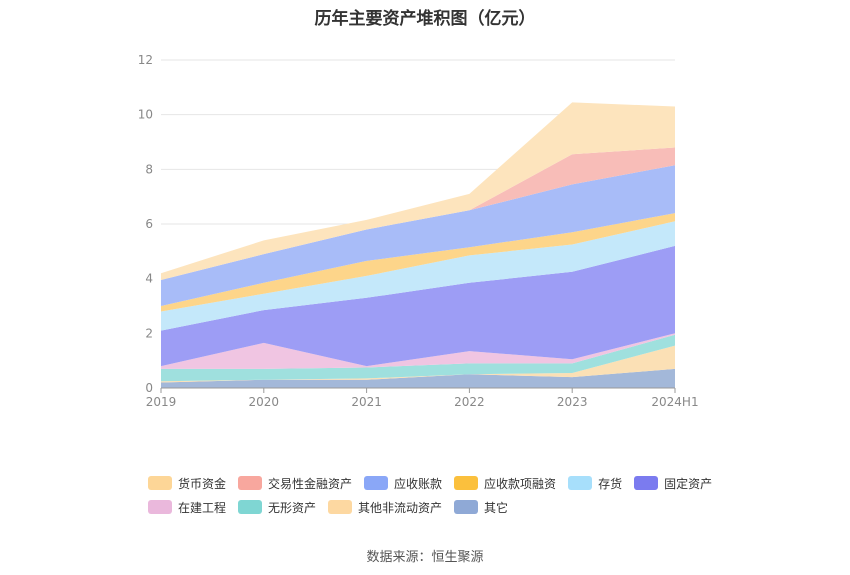 This screenshot has width=850, height=575. I want to click on legend-item: 其它, so click(481, 507).